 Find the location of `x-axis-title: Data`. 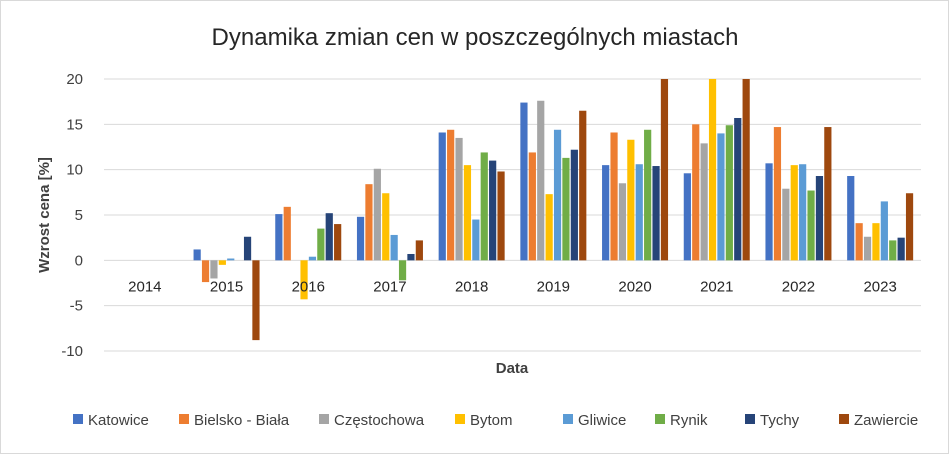

x-axis-title: Data is located at coordinates (512, 368).